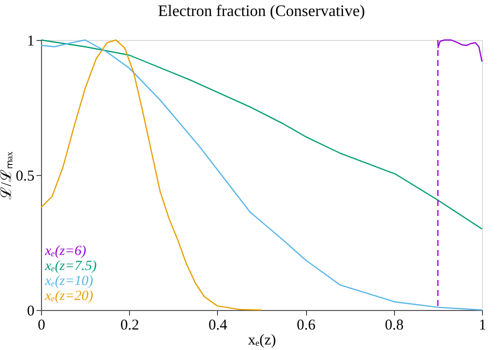  Describe the element at coordinates (65, 251) in the screenshot. I see `text: xₑ(z=6)` at that location.